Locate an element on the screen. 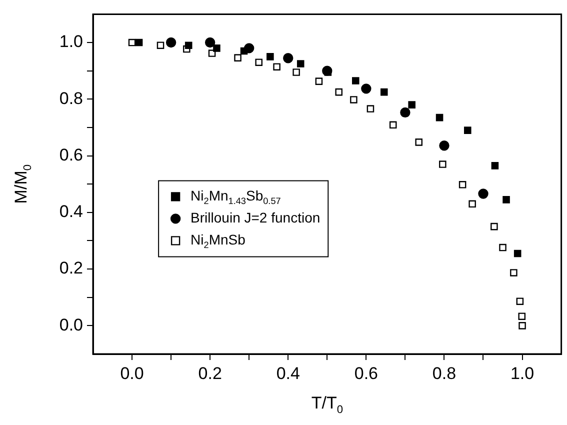 The height and width of the screenshot is (425, 567). x-tick-label: 0.4 is located at coordinates (288, 373).